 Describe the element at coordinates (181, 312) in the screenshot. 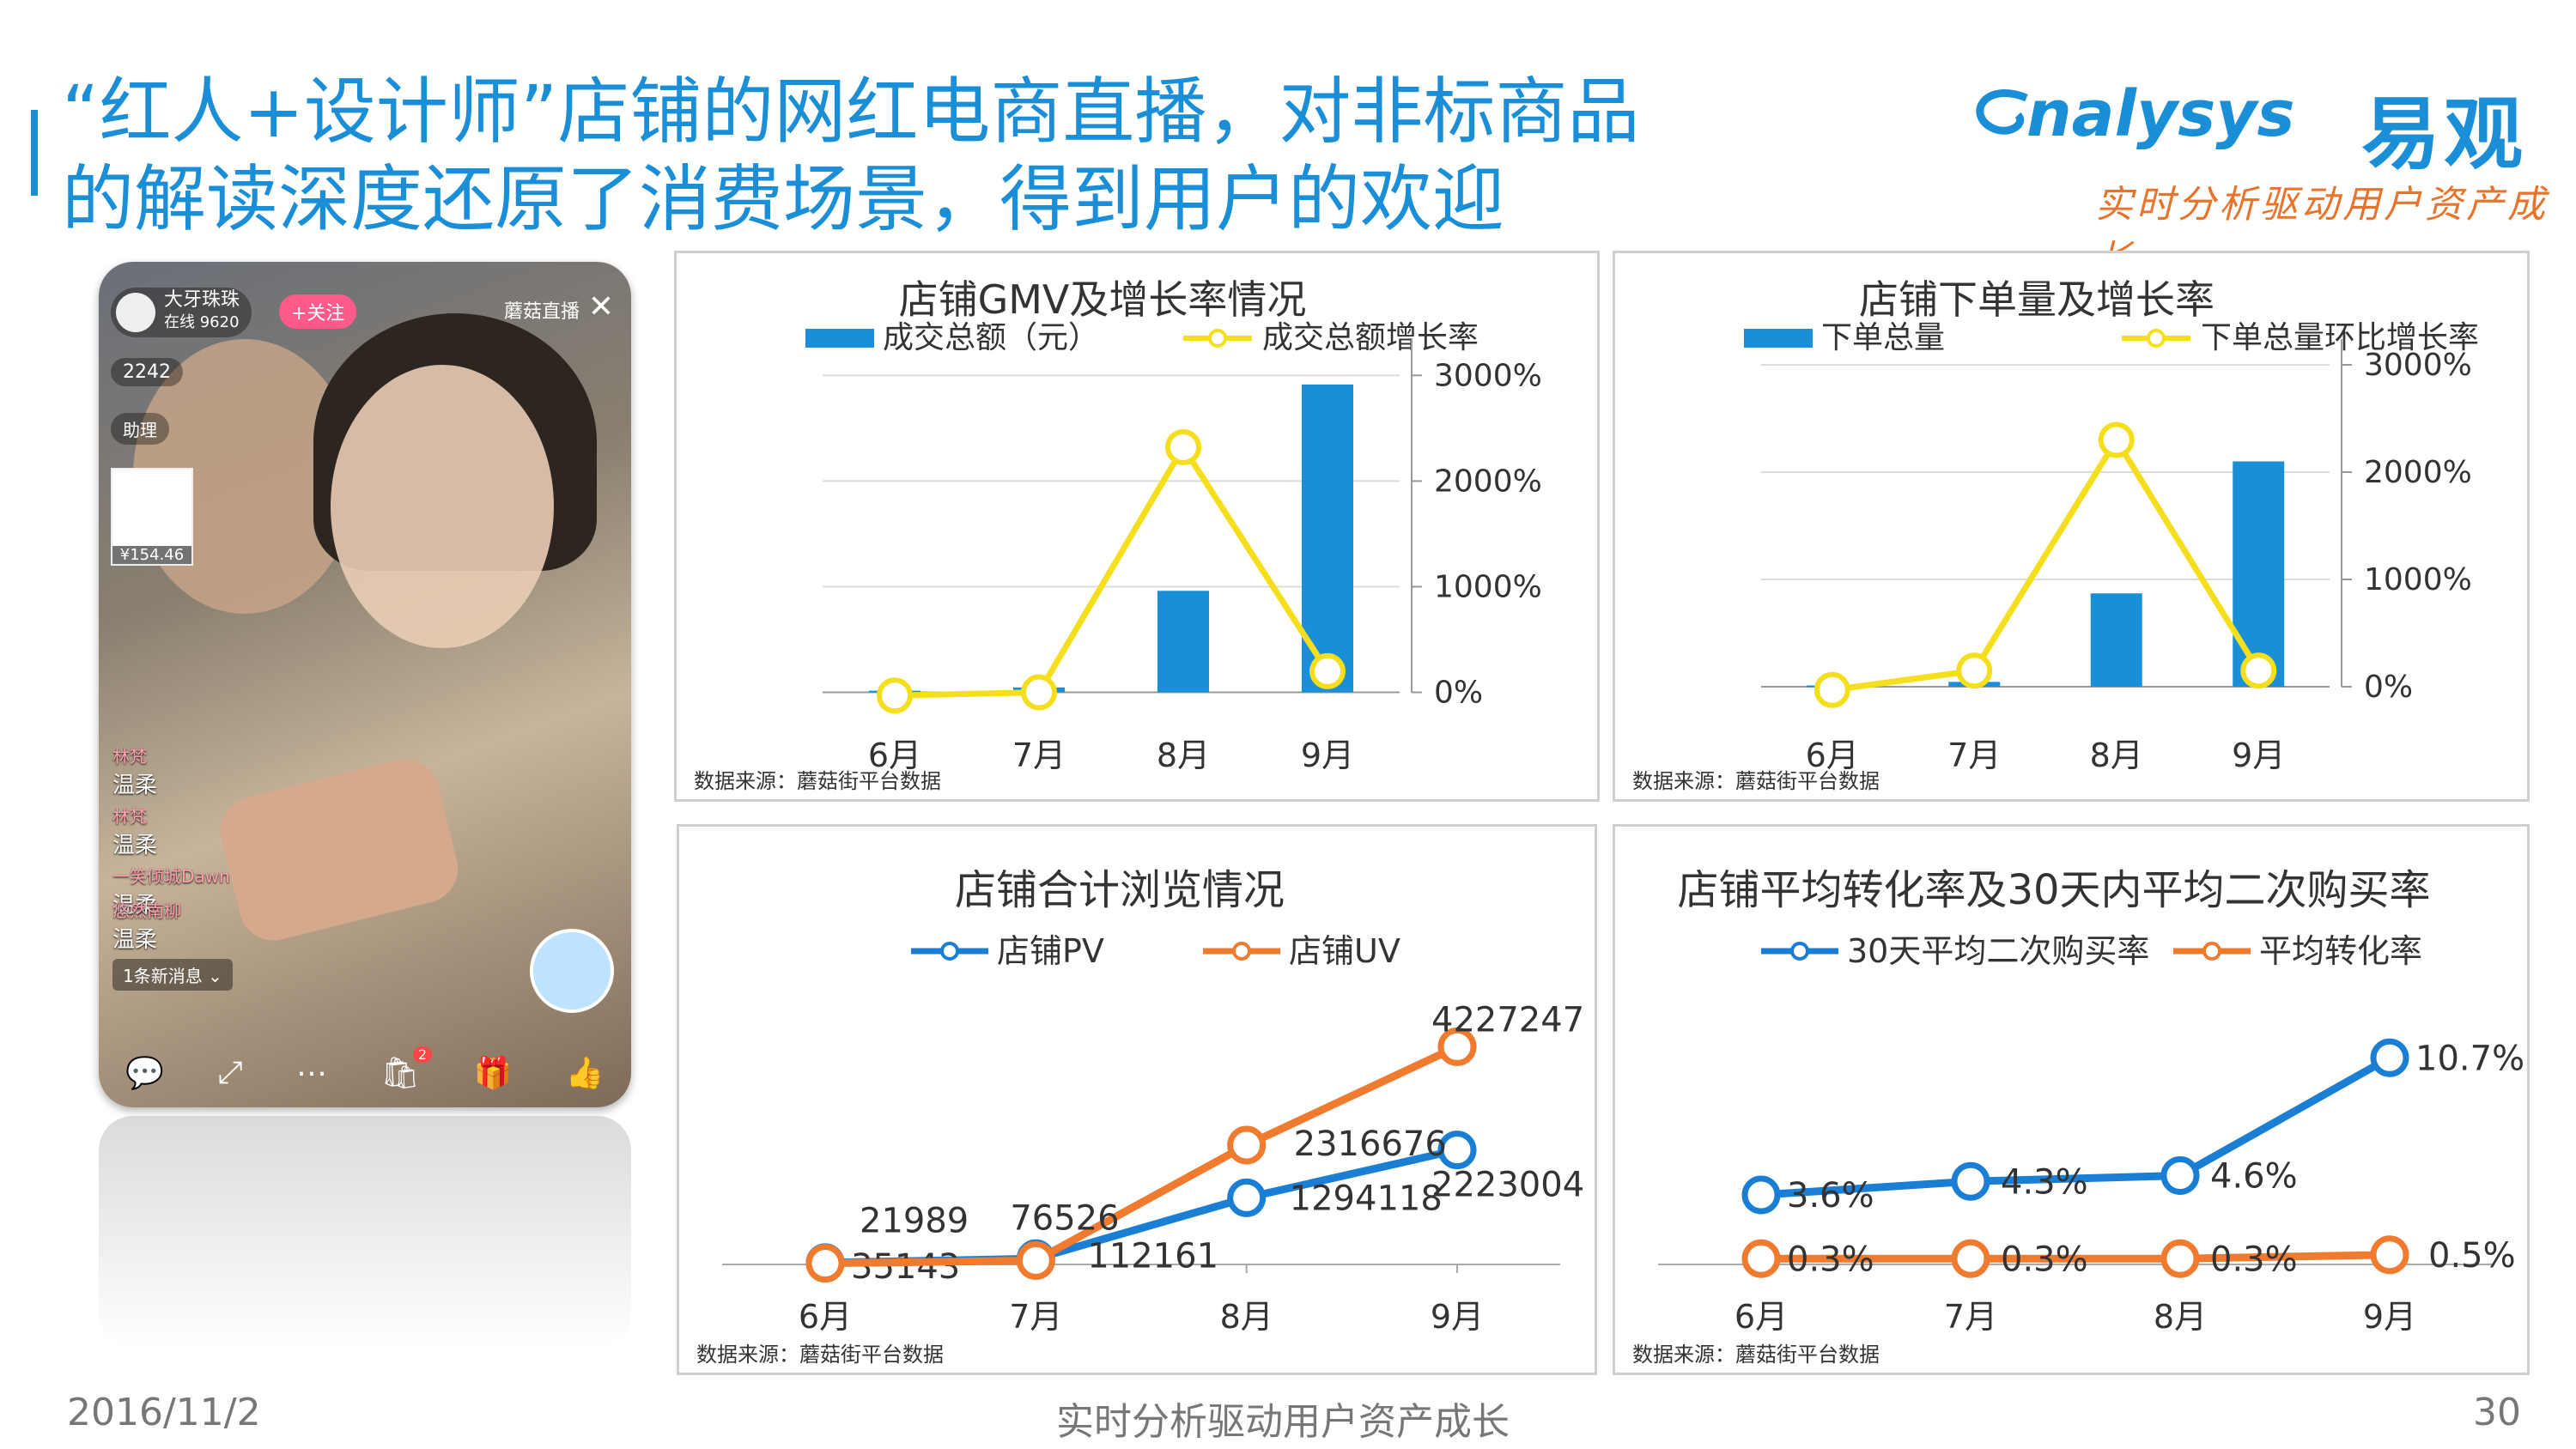

I see `host-info-pill: 大牙珠珠 在线 9620` at that location.